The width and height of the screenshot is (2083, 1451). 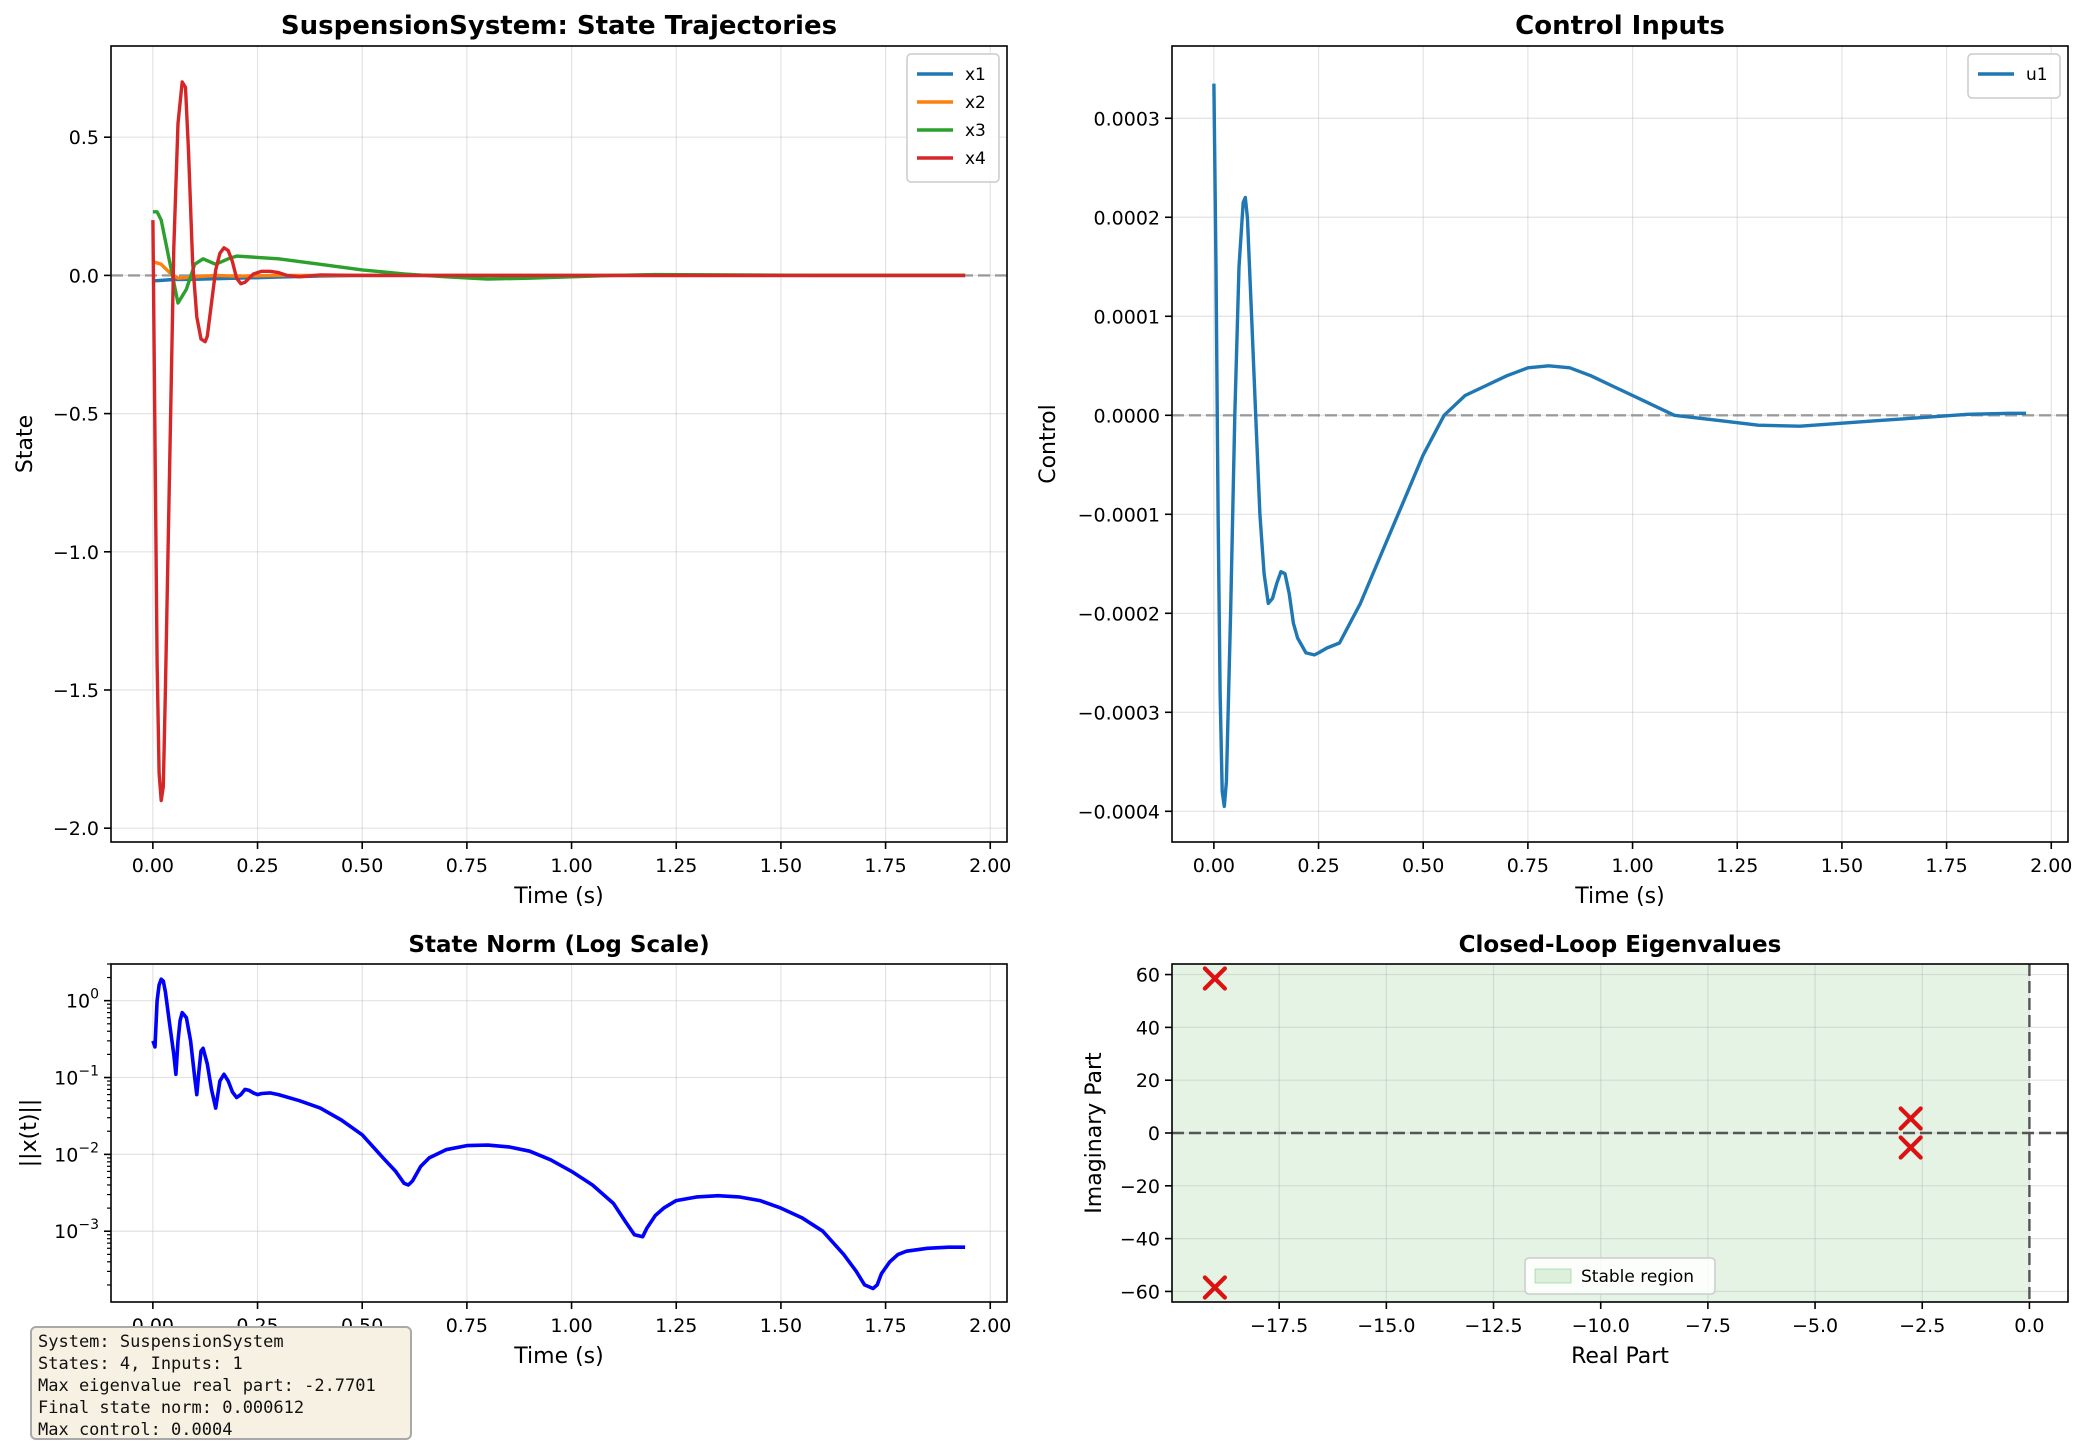 What do you see at coordinates (2029, 1326) in the screenshot?
I see `x-tick-label: 0.0` at bounding box center [2029, 1326].